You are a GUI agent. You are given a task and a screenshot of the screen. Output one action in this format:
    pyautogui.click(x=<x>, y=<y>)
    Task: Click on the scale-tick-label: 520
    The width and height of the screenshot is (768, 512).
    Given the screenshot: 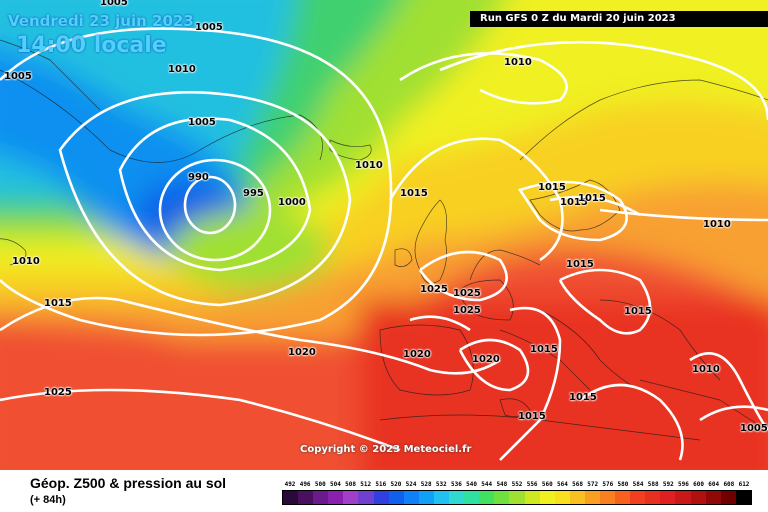 What is the action you would take?
    pyautogui.click(x=396, y=484)
    